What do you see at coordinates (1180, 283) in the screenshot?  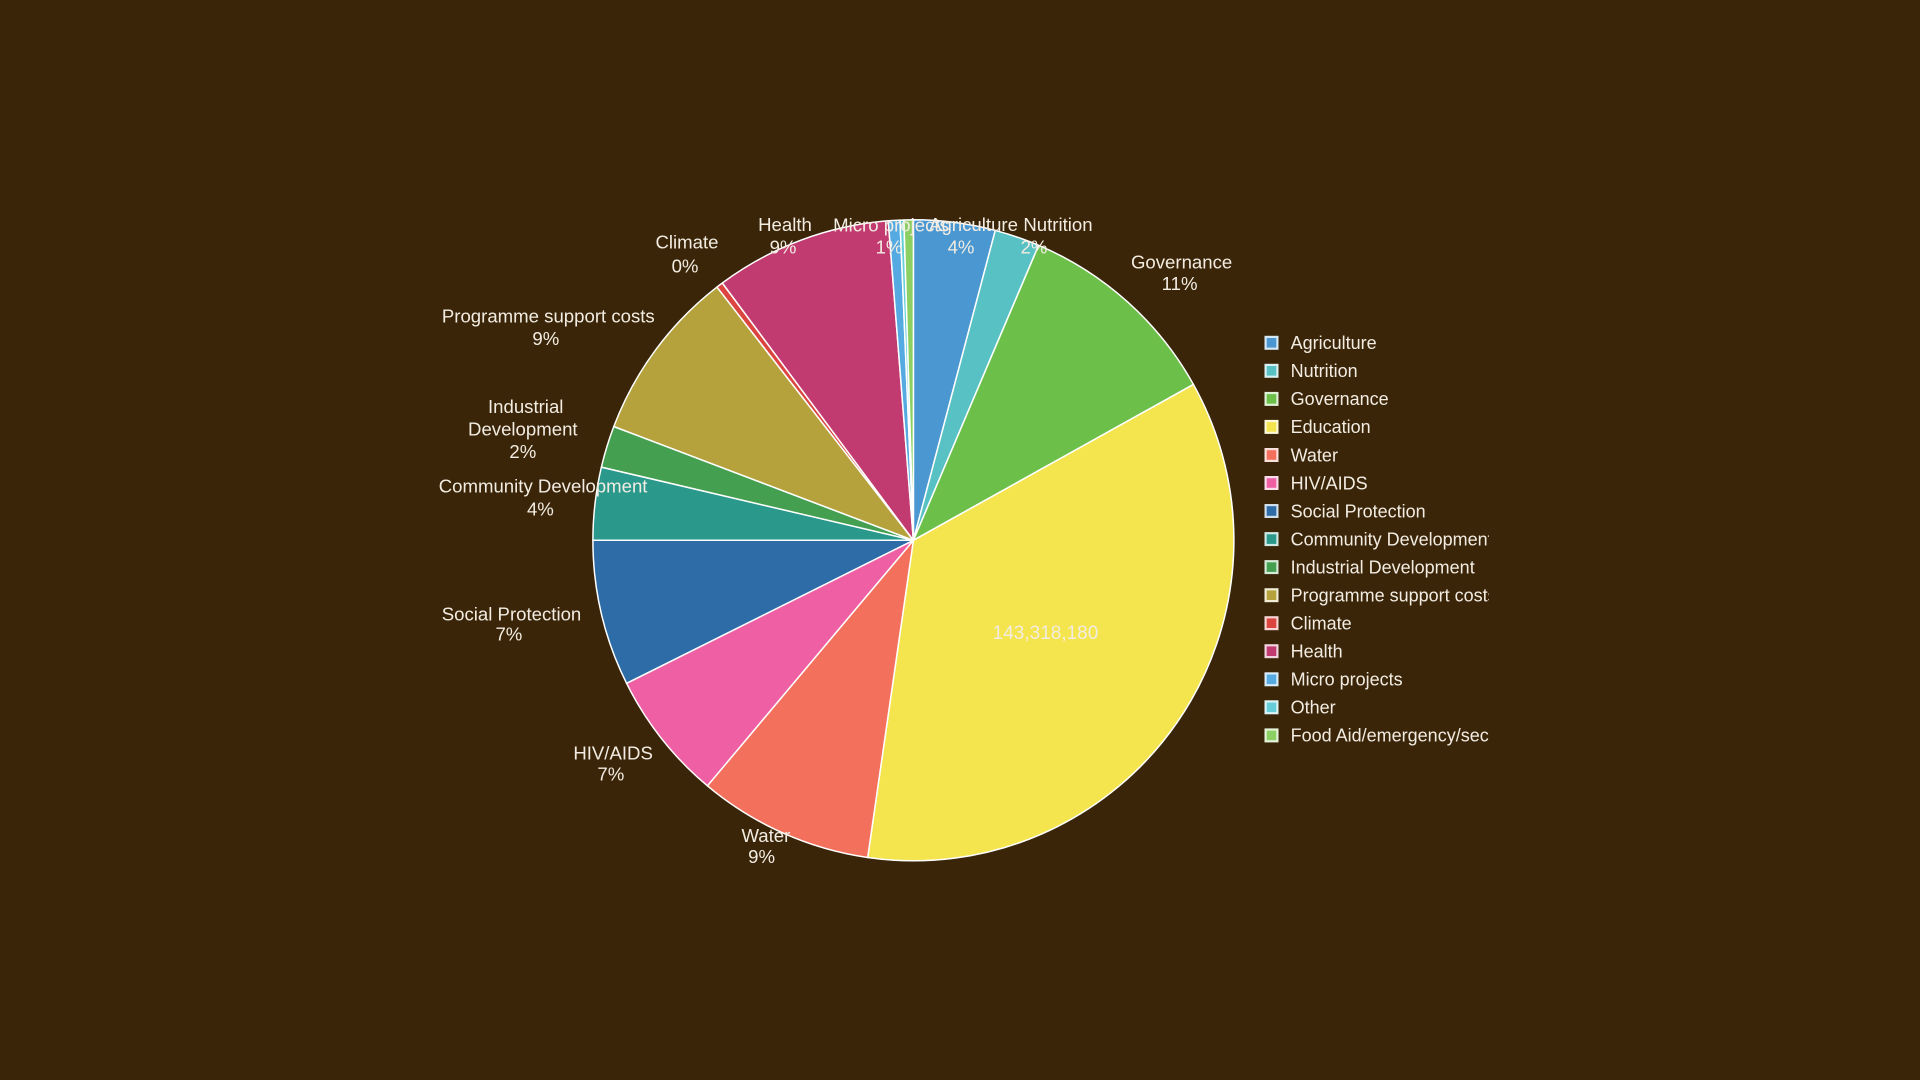 I see `svg-text: 11%` at bounding box center [1180, 283].